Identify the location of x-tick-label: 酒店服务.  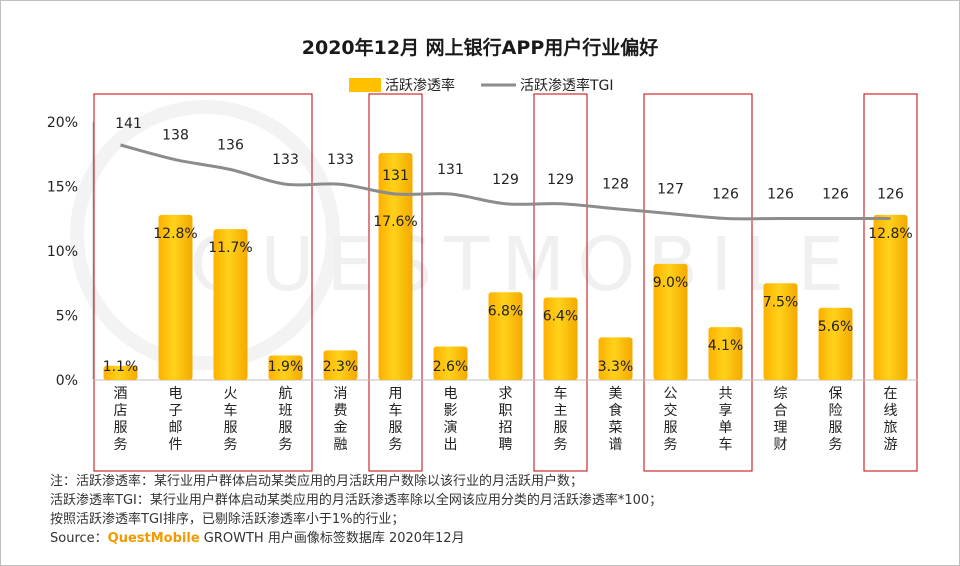
(121, 419).